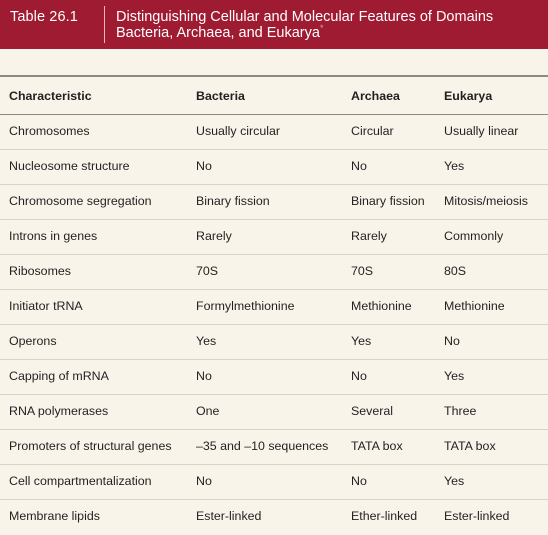 This screenshot has height=535, width=548. What do you see at coordinates (452, 341) in the screenshot?
I see `cell-eukarya: No` at bounding box center [452, 341].